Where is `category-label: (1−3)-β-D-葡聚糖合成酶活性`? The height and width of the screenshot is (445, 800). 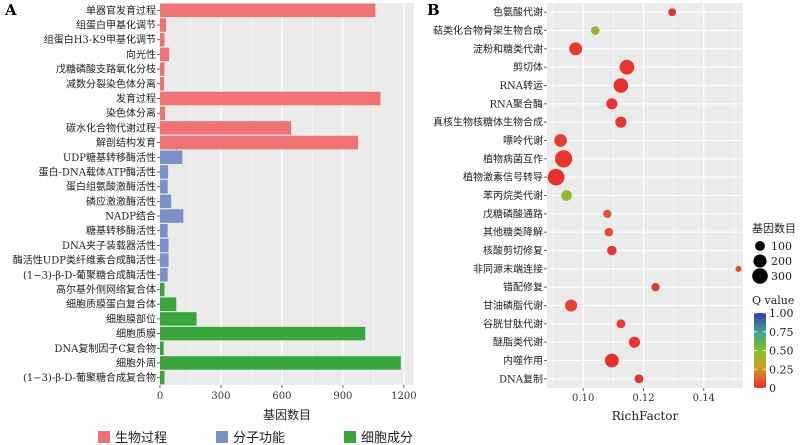 category-label: (1−3)-β-D-葡聚糖合成酶活性 is located at coordinates (89, 274).